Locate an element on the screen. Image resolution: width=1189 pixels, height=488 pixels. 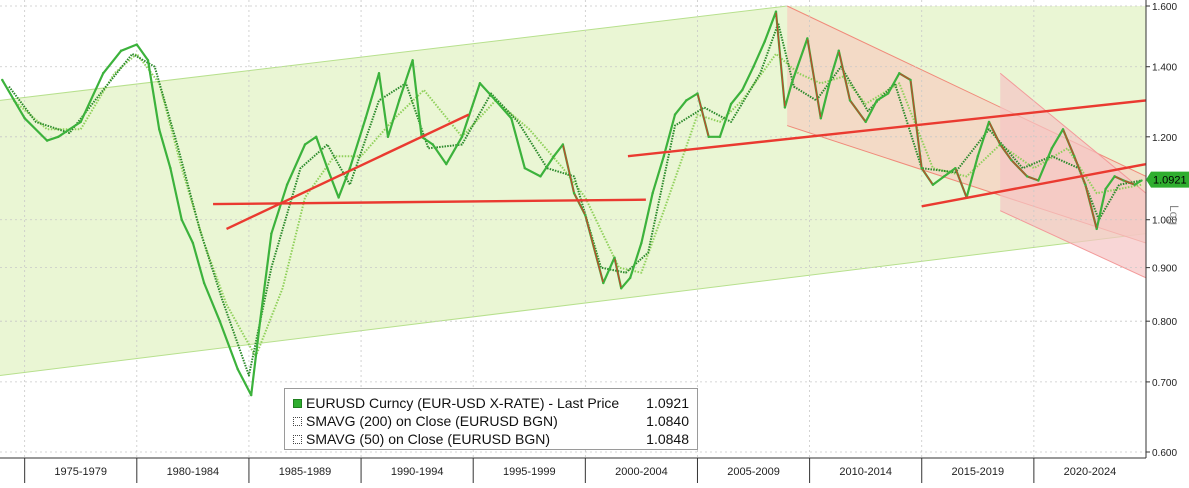
last-price-marker: 1.0921 is located at coordinates (1167, 179).